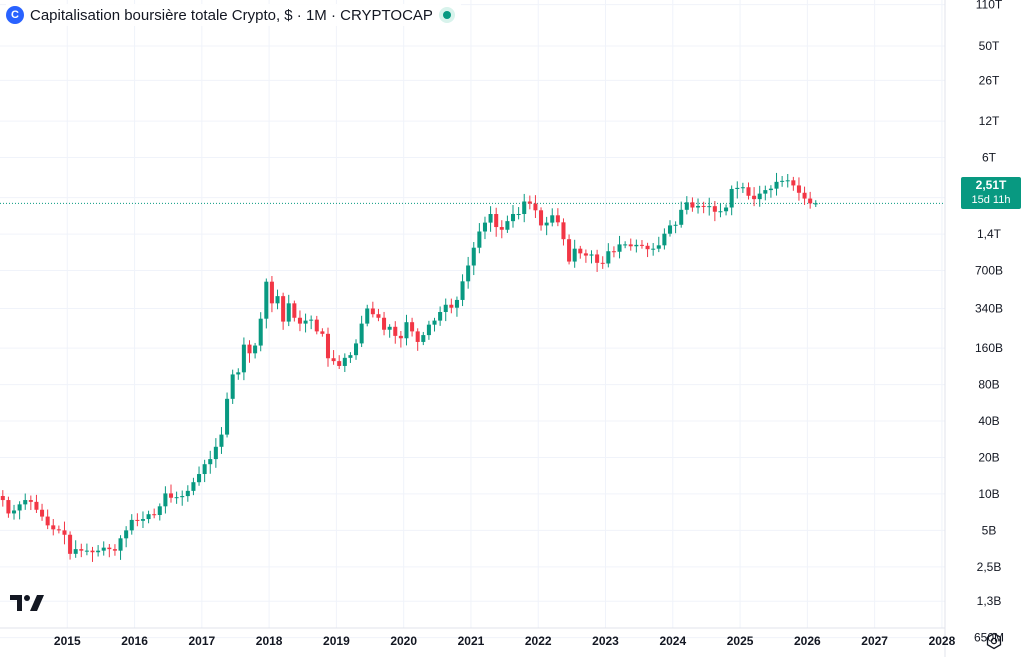 The height and width of the screenshot is (657, 1024). What do you see at coordinates (27, 603) in the screenshot?
I see `tradingview-logo-icon` at bounding box center [27, 603].